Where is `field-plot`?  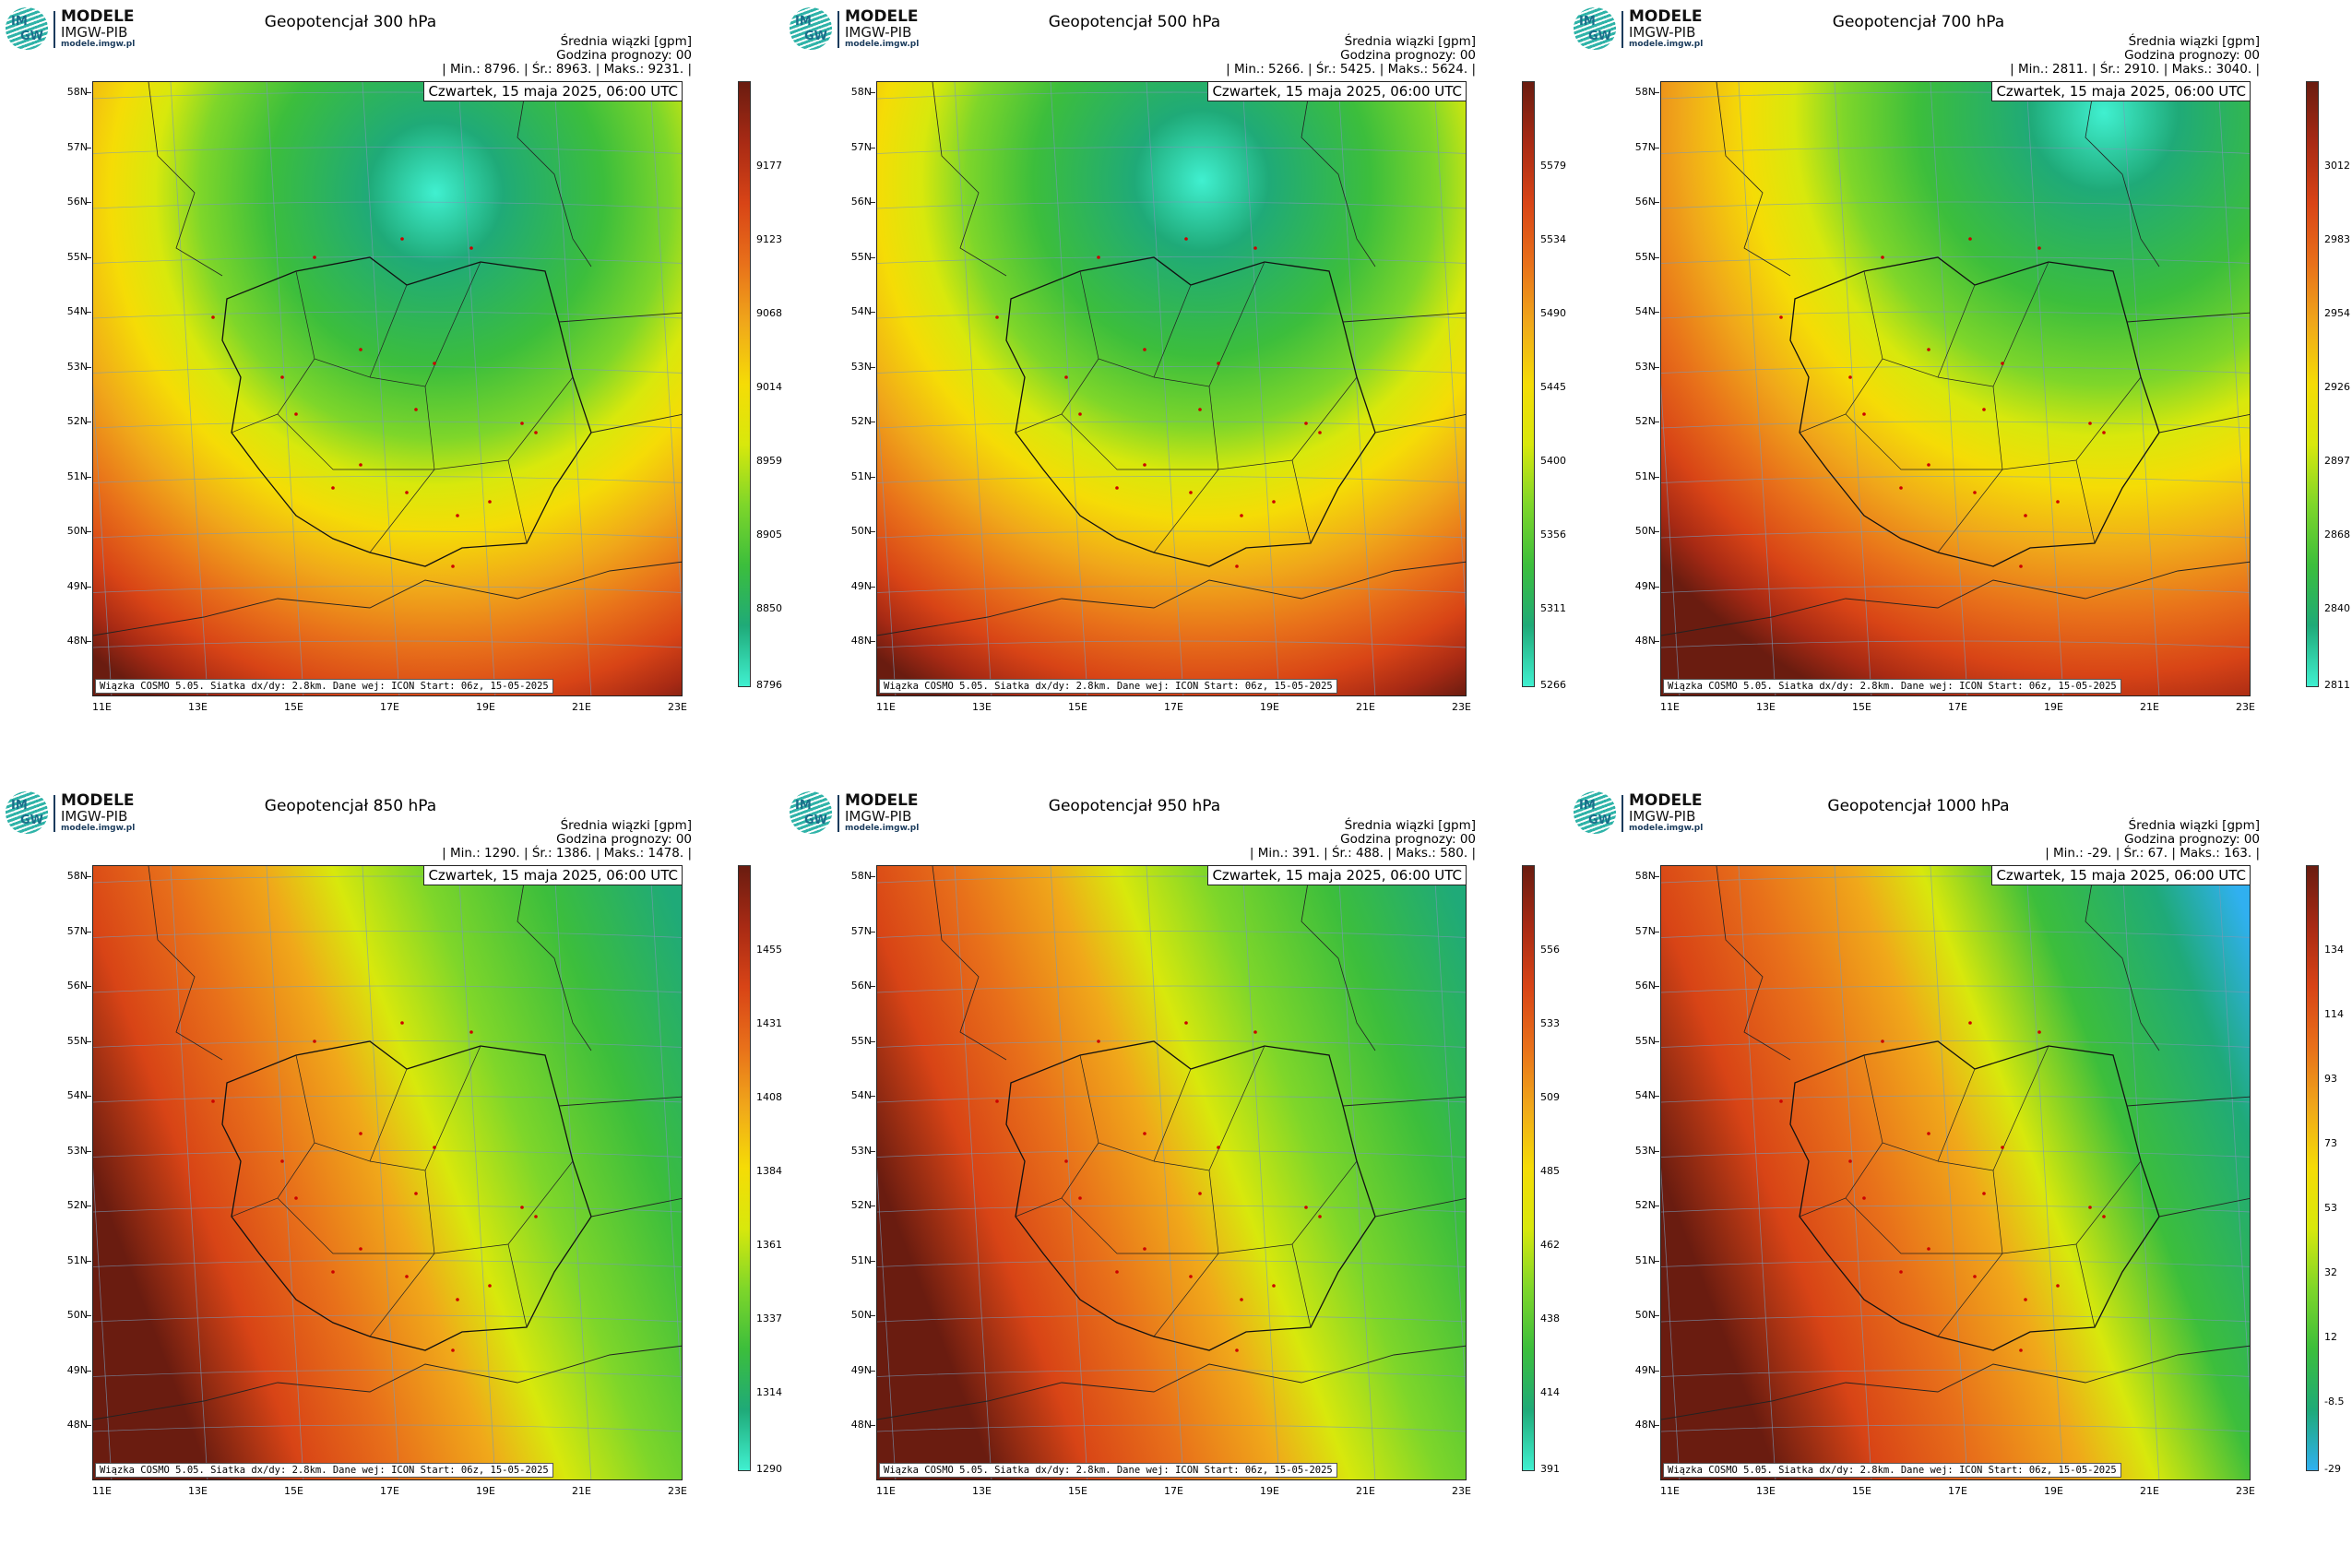
field-plot is located at coordinates (1171, 1172).